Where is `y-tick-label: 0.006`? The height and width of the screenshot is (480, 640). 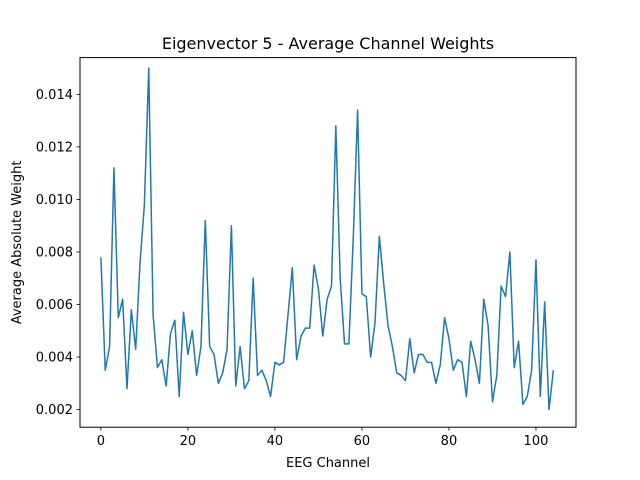
y-tick-label: 0.006 is located at coordinates (54, 305).